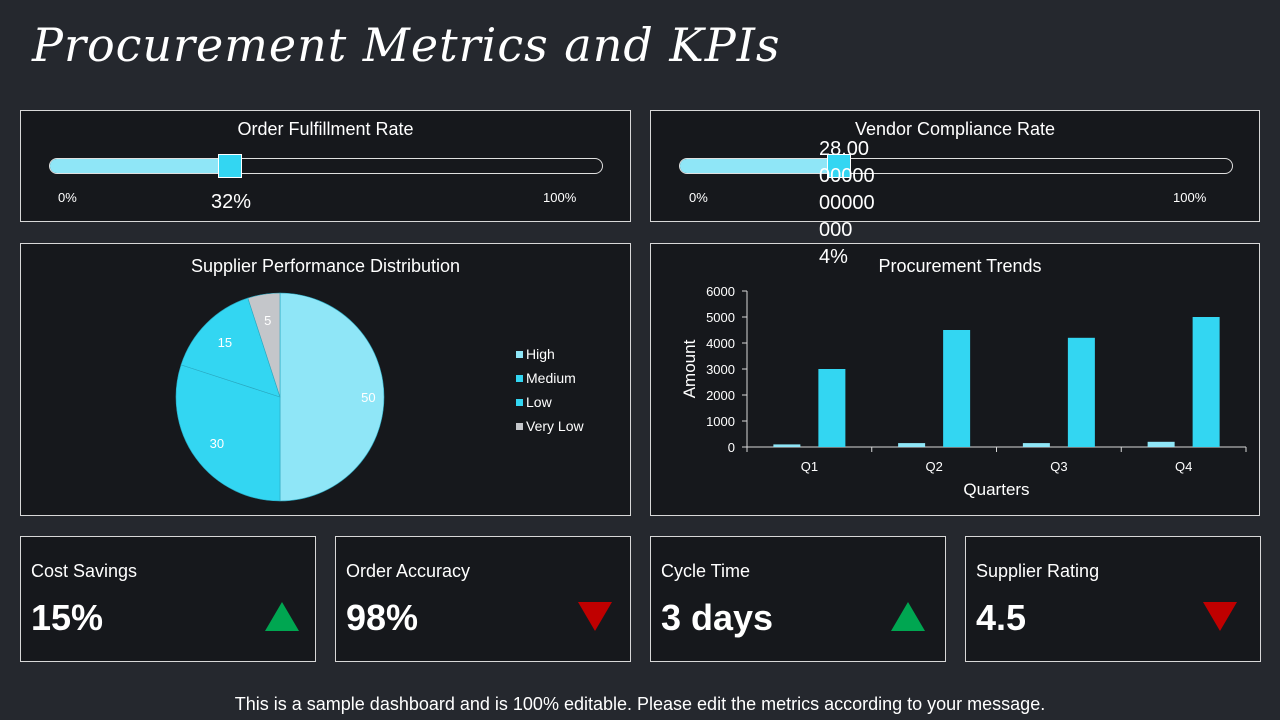 Image resolution: width=1280 pixels, height=720 pixels. I want to click on pie-slice-low, so click(230, 347).